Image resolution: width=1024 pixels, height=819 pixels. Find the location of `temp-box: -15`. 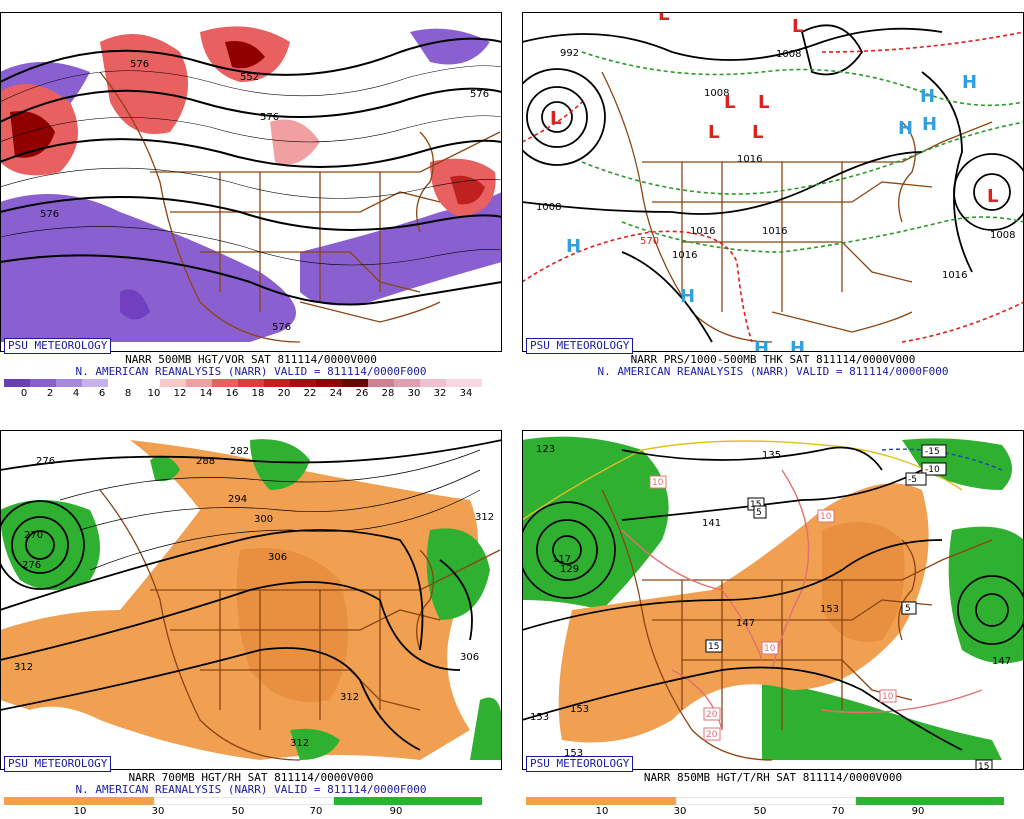

temp-box: -15 is located at coordinates (934, 451).